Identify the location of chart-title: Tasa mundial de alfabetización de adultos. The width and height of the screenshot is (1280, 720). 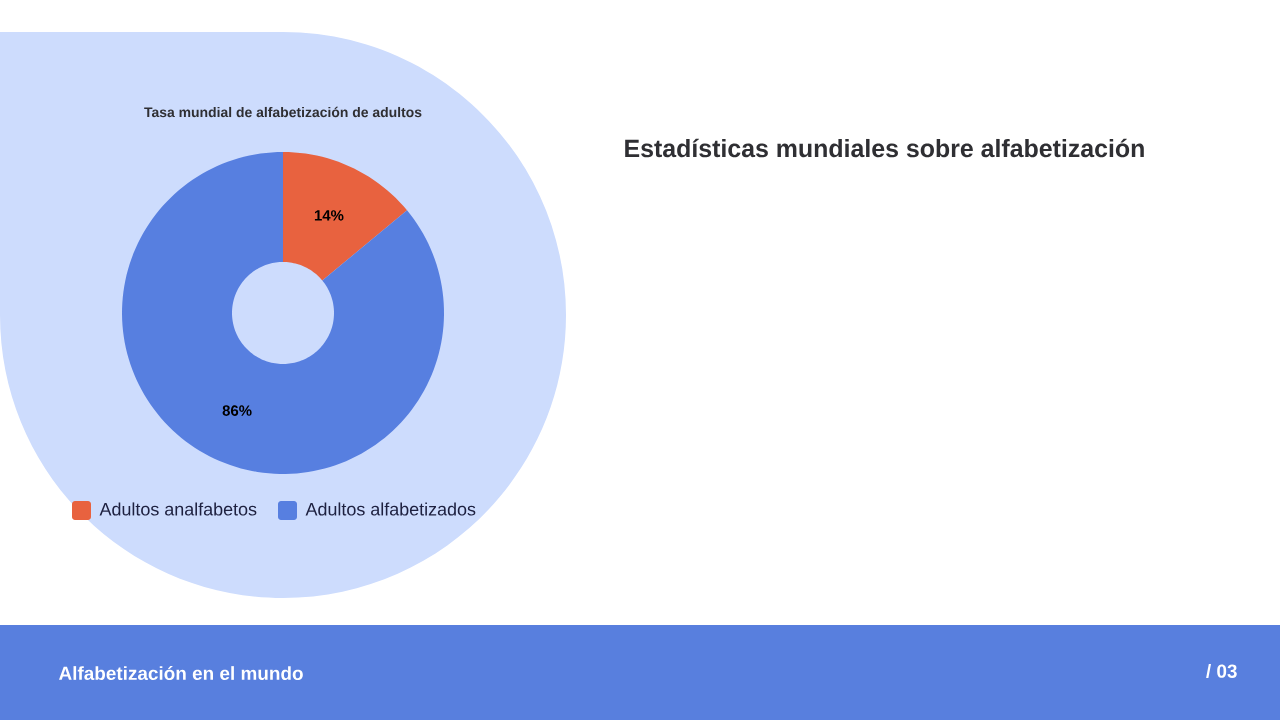
(283, 112).